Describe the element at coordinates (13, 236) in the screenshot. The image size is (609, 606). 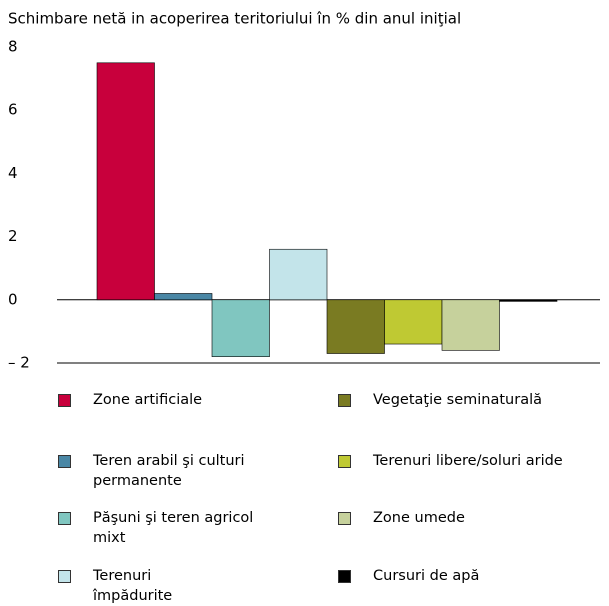
I see `y-tick-label: 2` at that location.